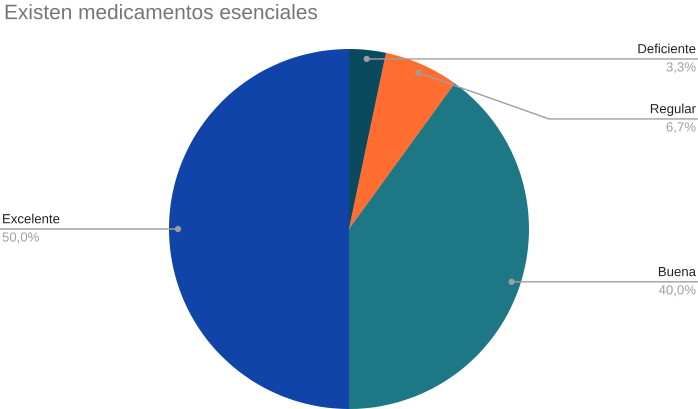  What do you see at coordinates (681, 68) in the screenshot?
I see `data-label: 3,3%` at bounding box center [681, 68].